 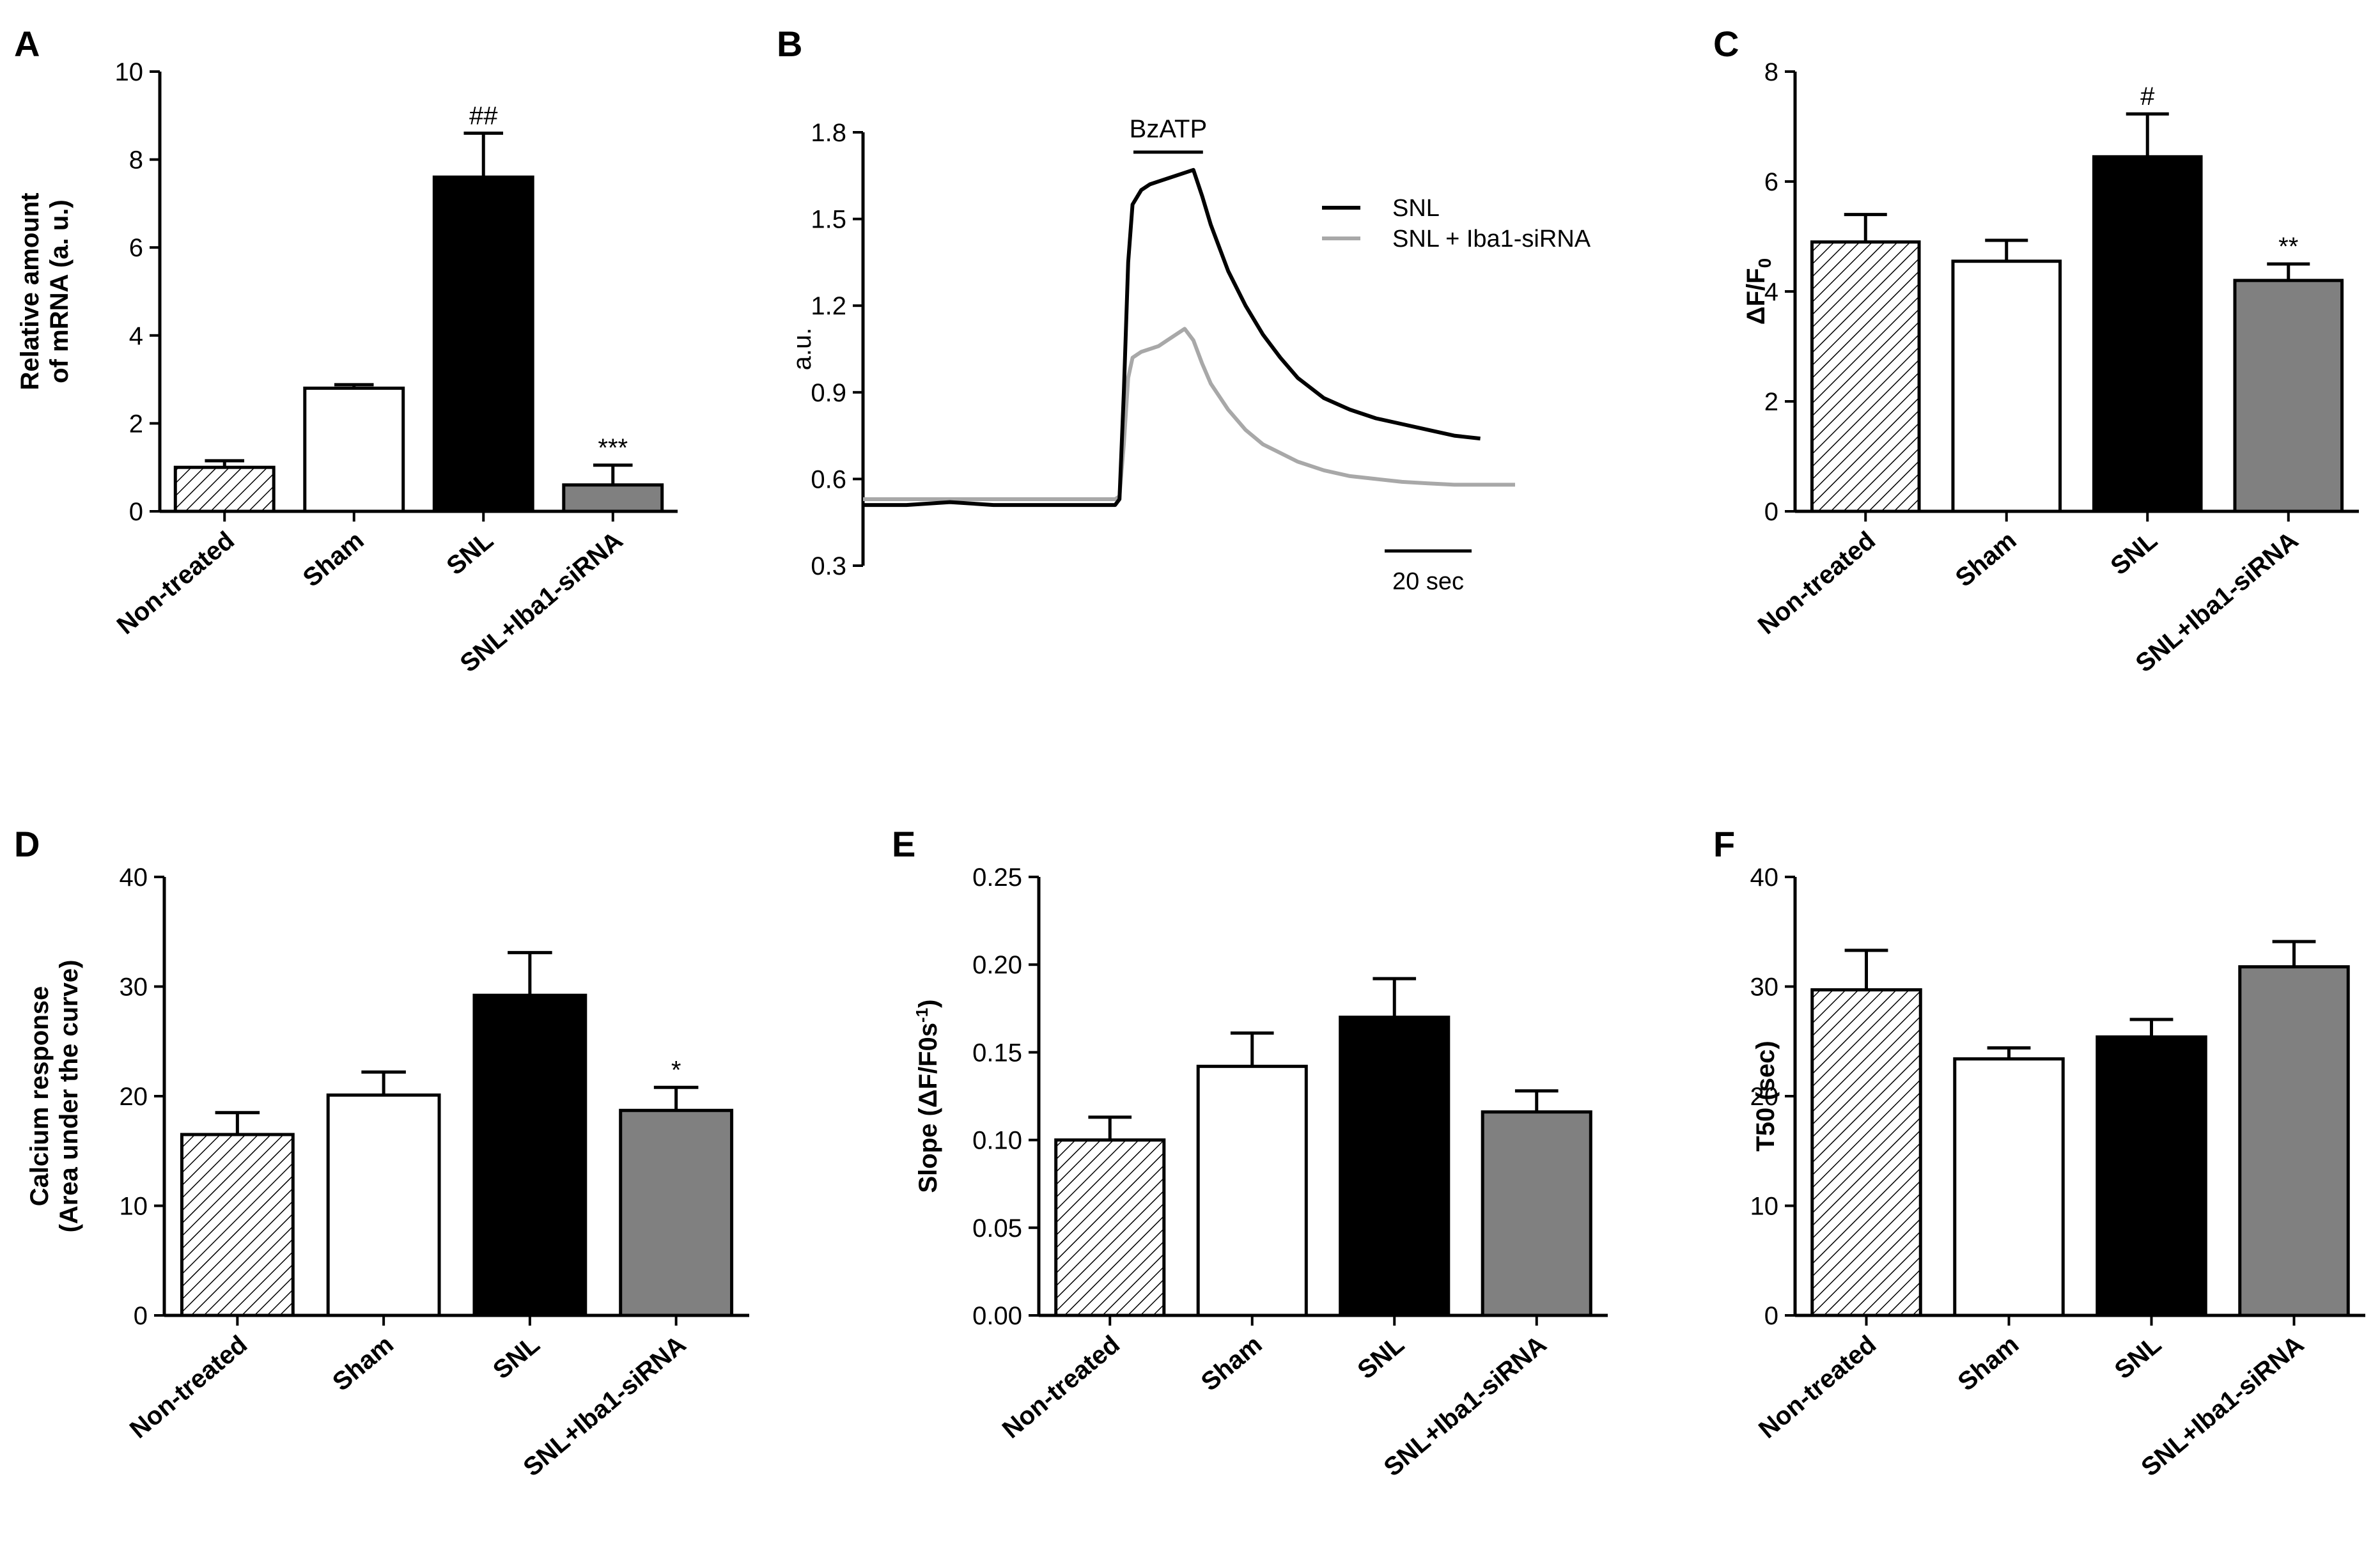 What do you see at coordinates (828, 479) in the screenshot?
I see `y-tick-label: 0.6` at bounding box center [828, 479].